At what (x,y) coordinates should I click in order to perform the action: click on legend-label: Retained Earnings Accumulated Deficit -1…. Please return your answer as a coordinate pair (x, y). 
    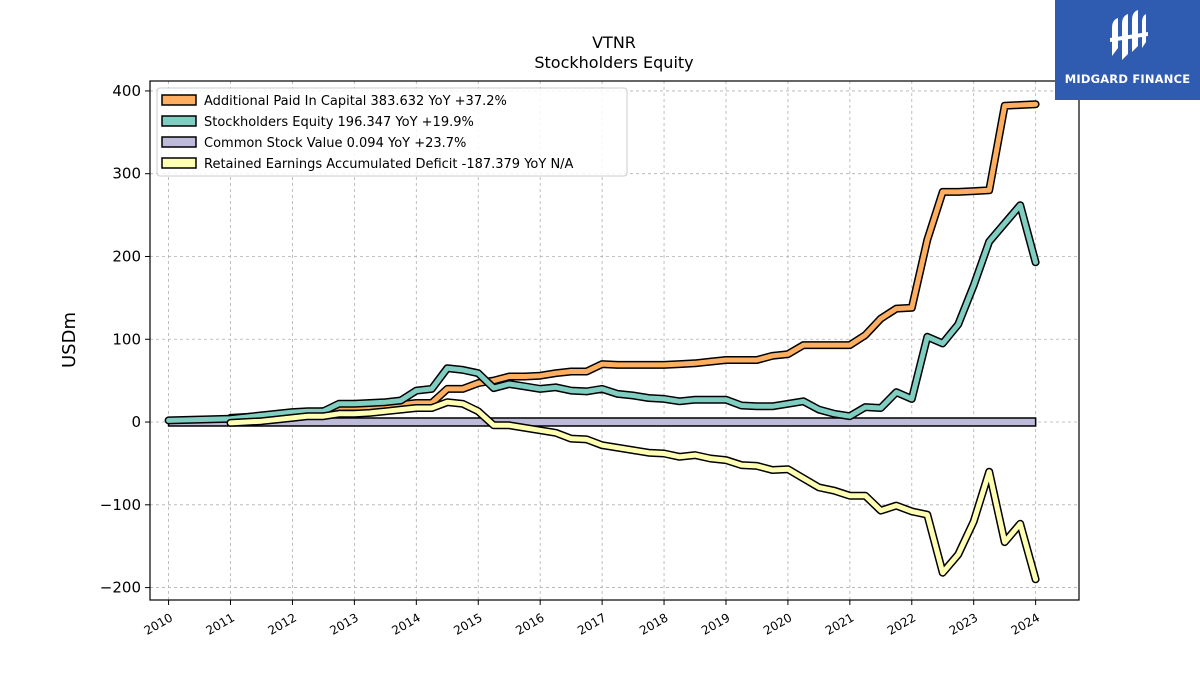
    Looking at the image, I should click on (389, 164).